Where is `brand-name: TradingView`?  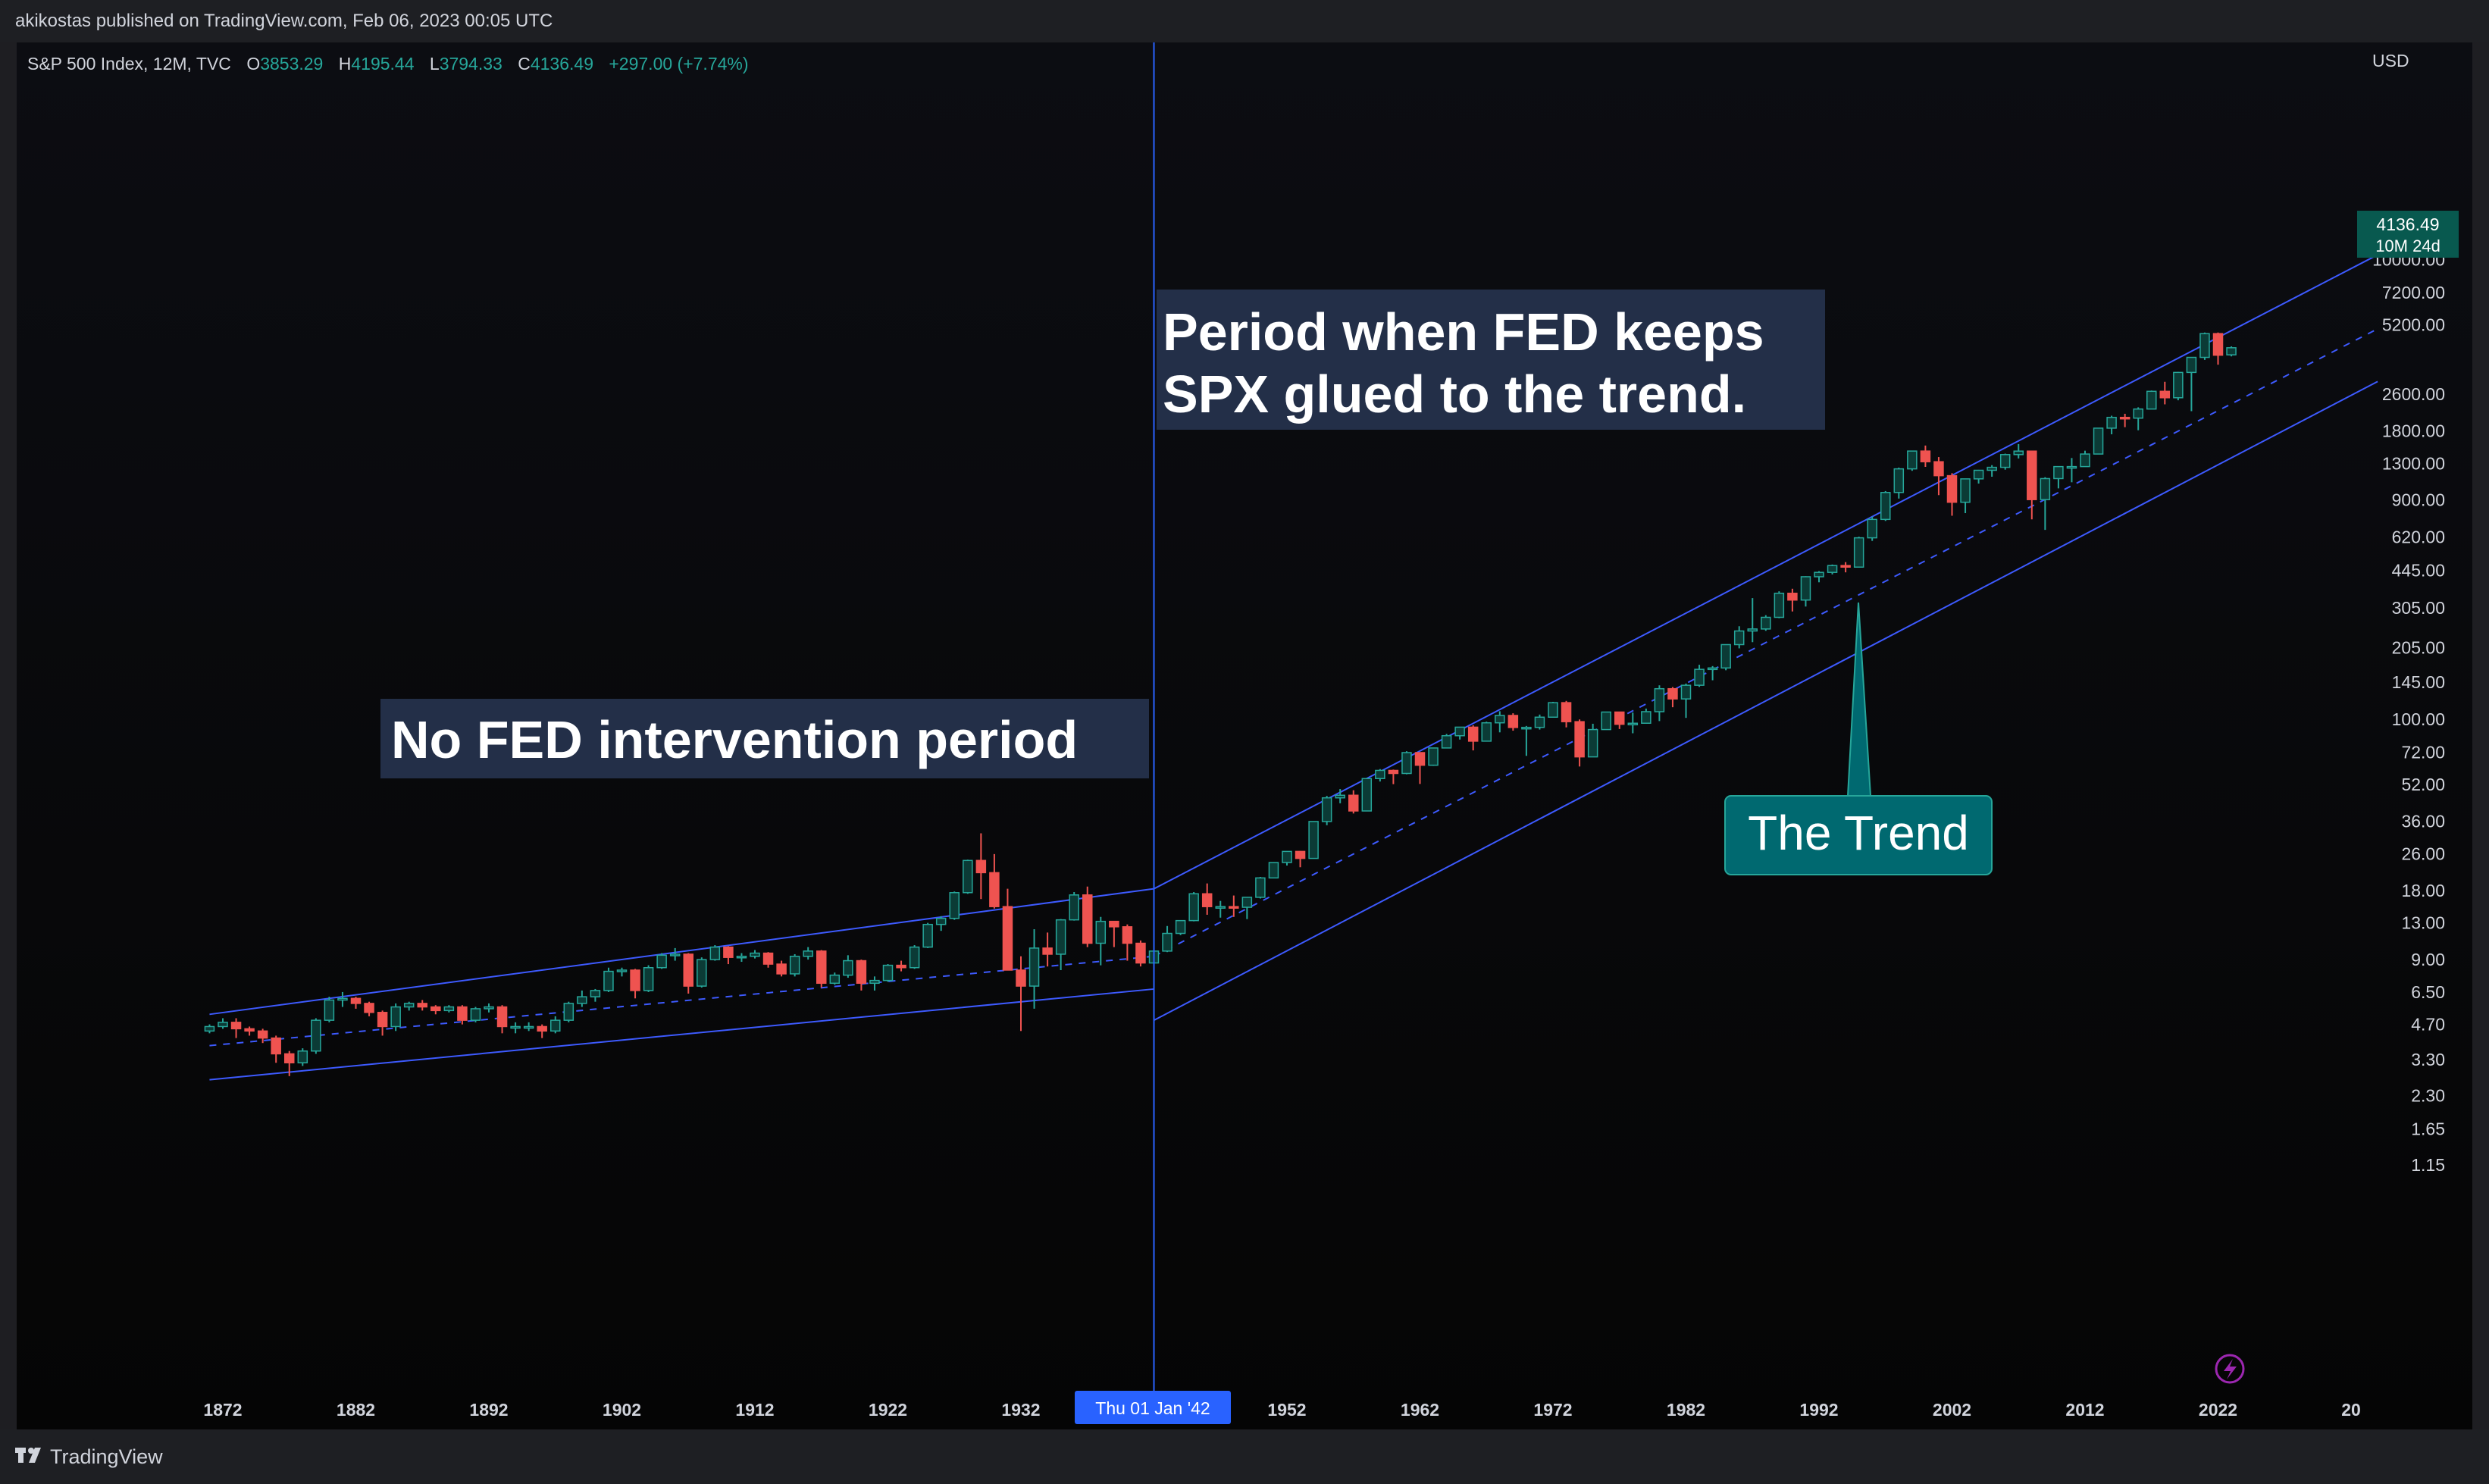 brand-name: TradingView is located at coordinates (106, 1457).